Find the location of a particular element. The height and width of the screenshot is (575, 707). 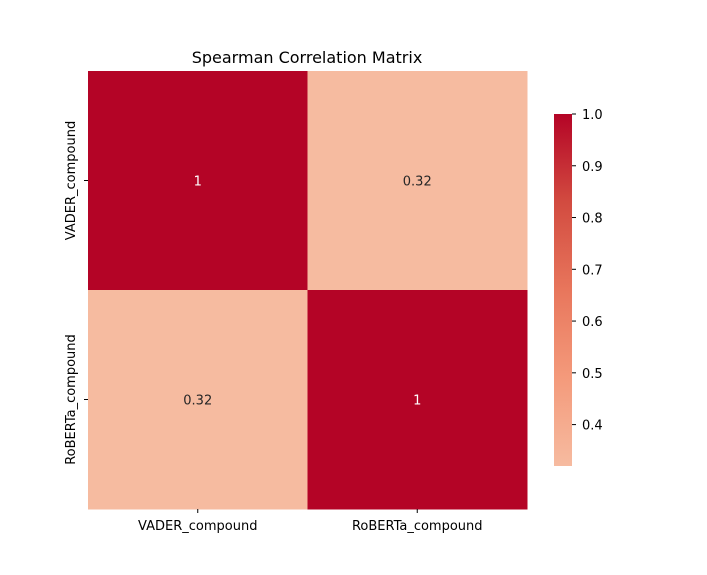

y-tick-label: VADER_compound is located at coordinates (71, 180).